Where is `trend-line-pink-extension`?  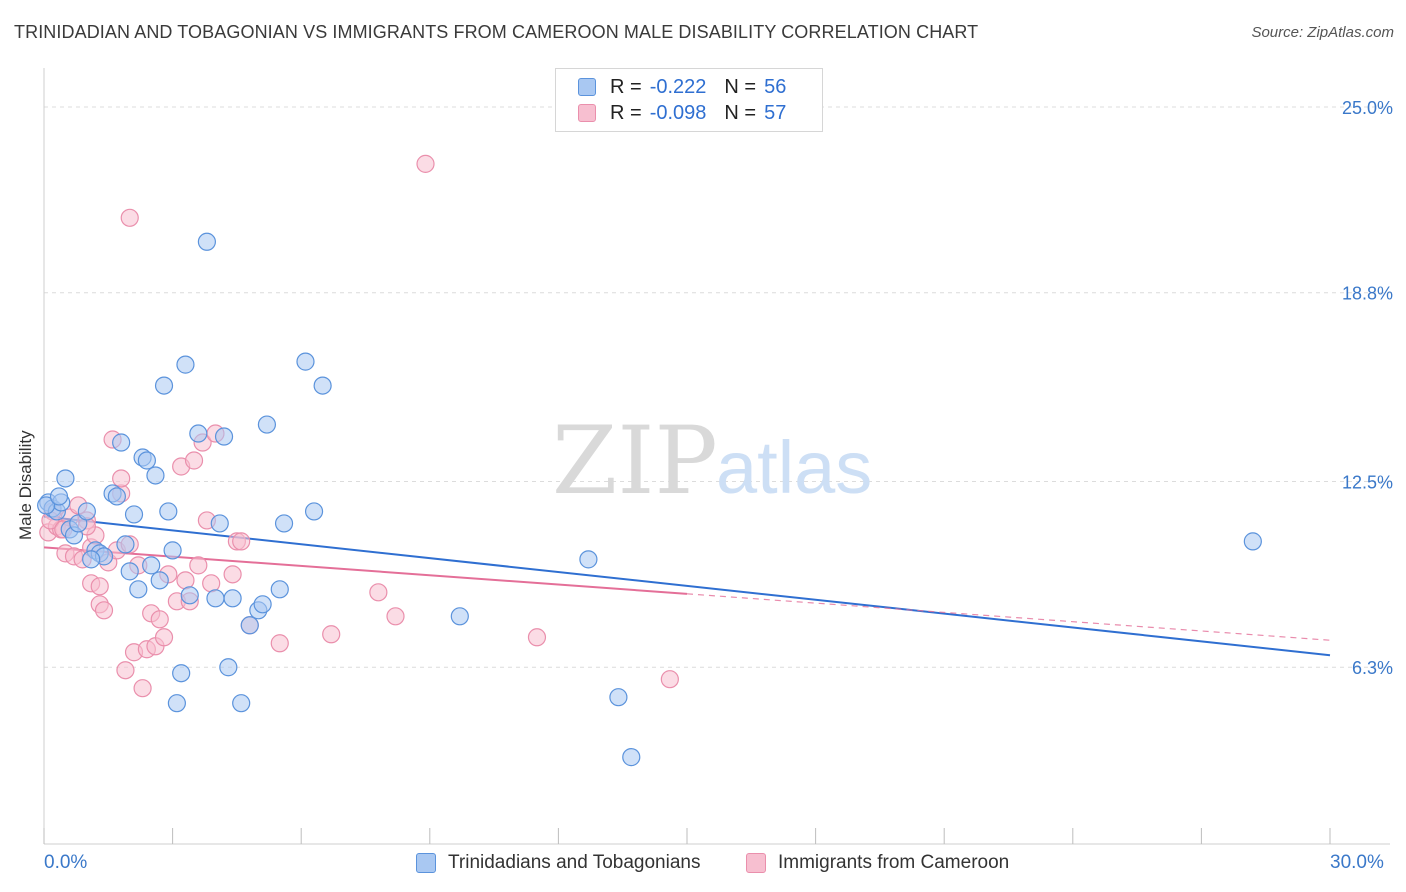
trend-line-pink-extension is located at coordinates (1008, 617).